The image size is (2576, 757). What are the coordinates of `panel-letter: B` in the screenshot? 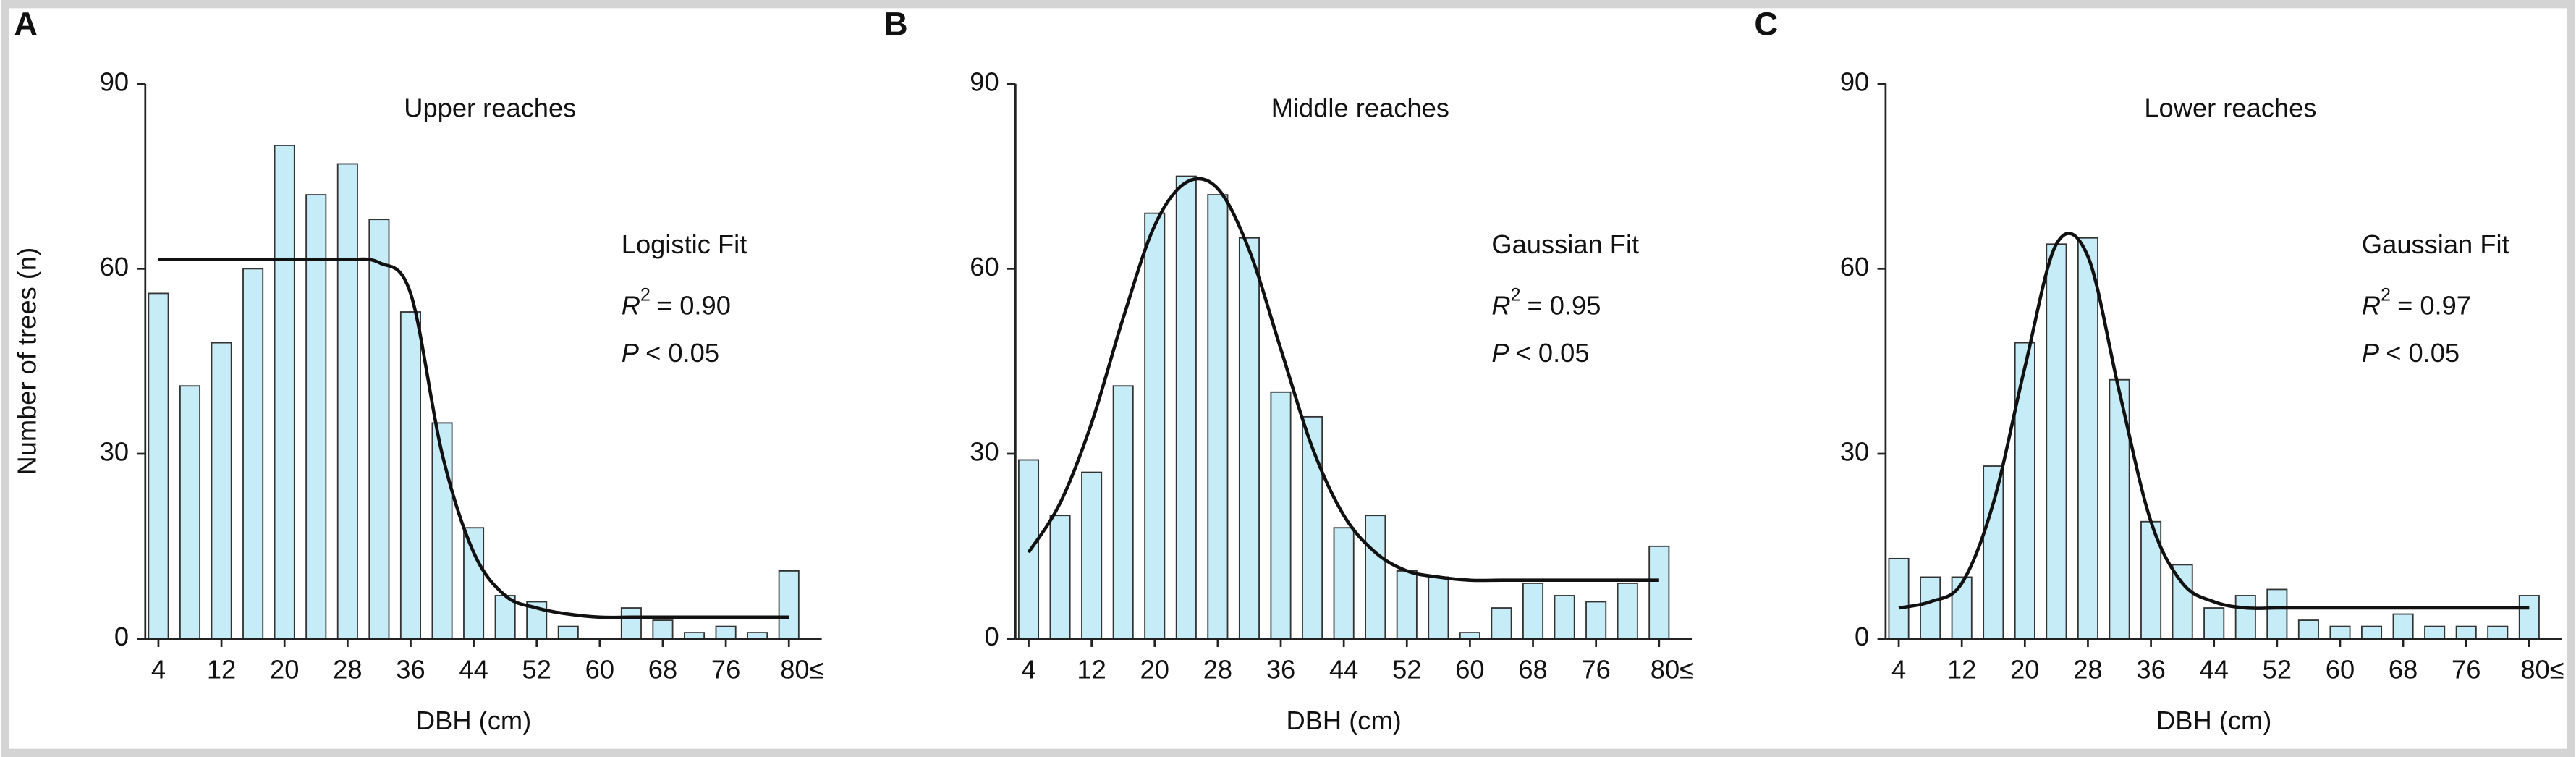 It's located at (896, 23).